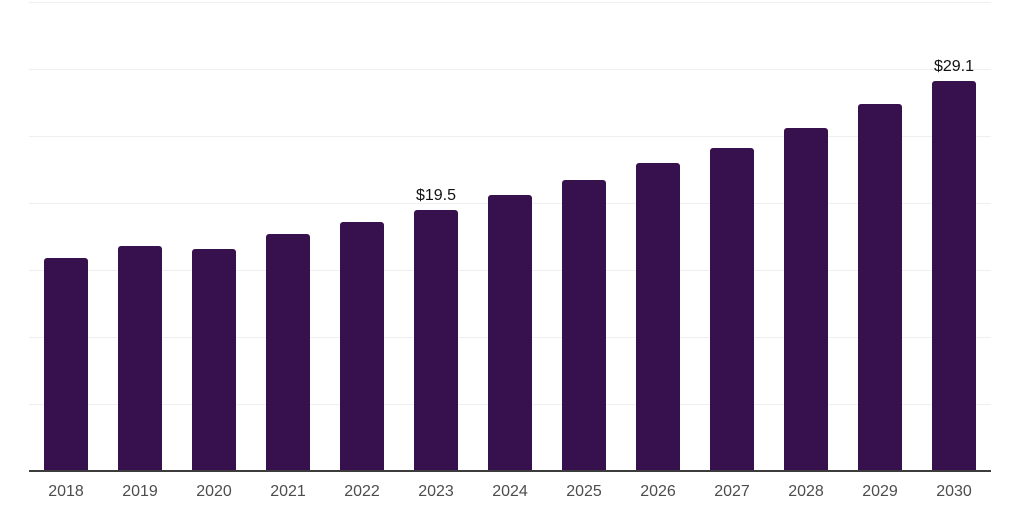 This screenshot has height=512, width=1024. What do you see at coordinates (658, 491) in the screenshot?
I see `x-tick-2026: 2026` at bounding box center [658, 491].